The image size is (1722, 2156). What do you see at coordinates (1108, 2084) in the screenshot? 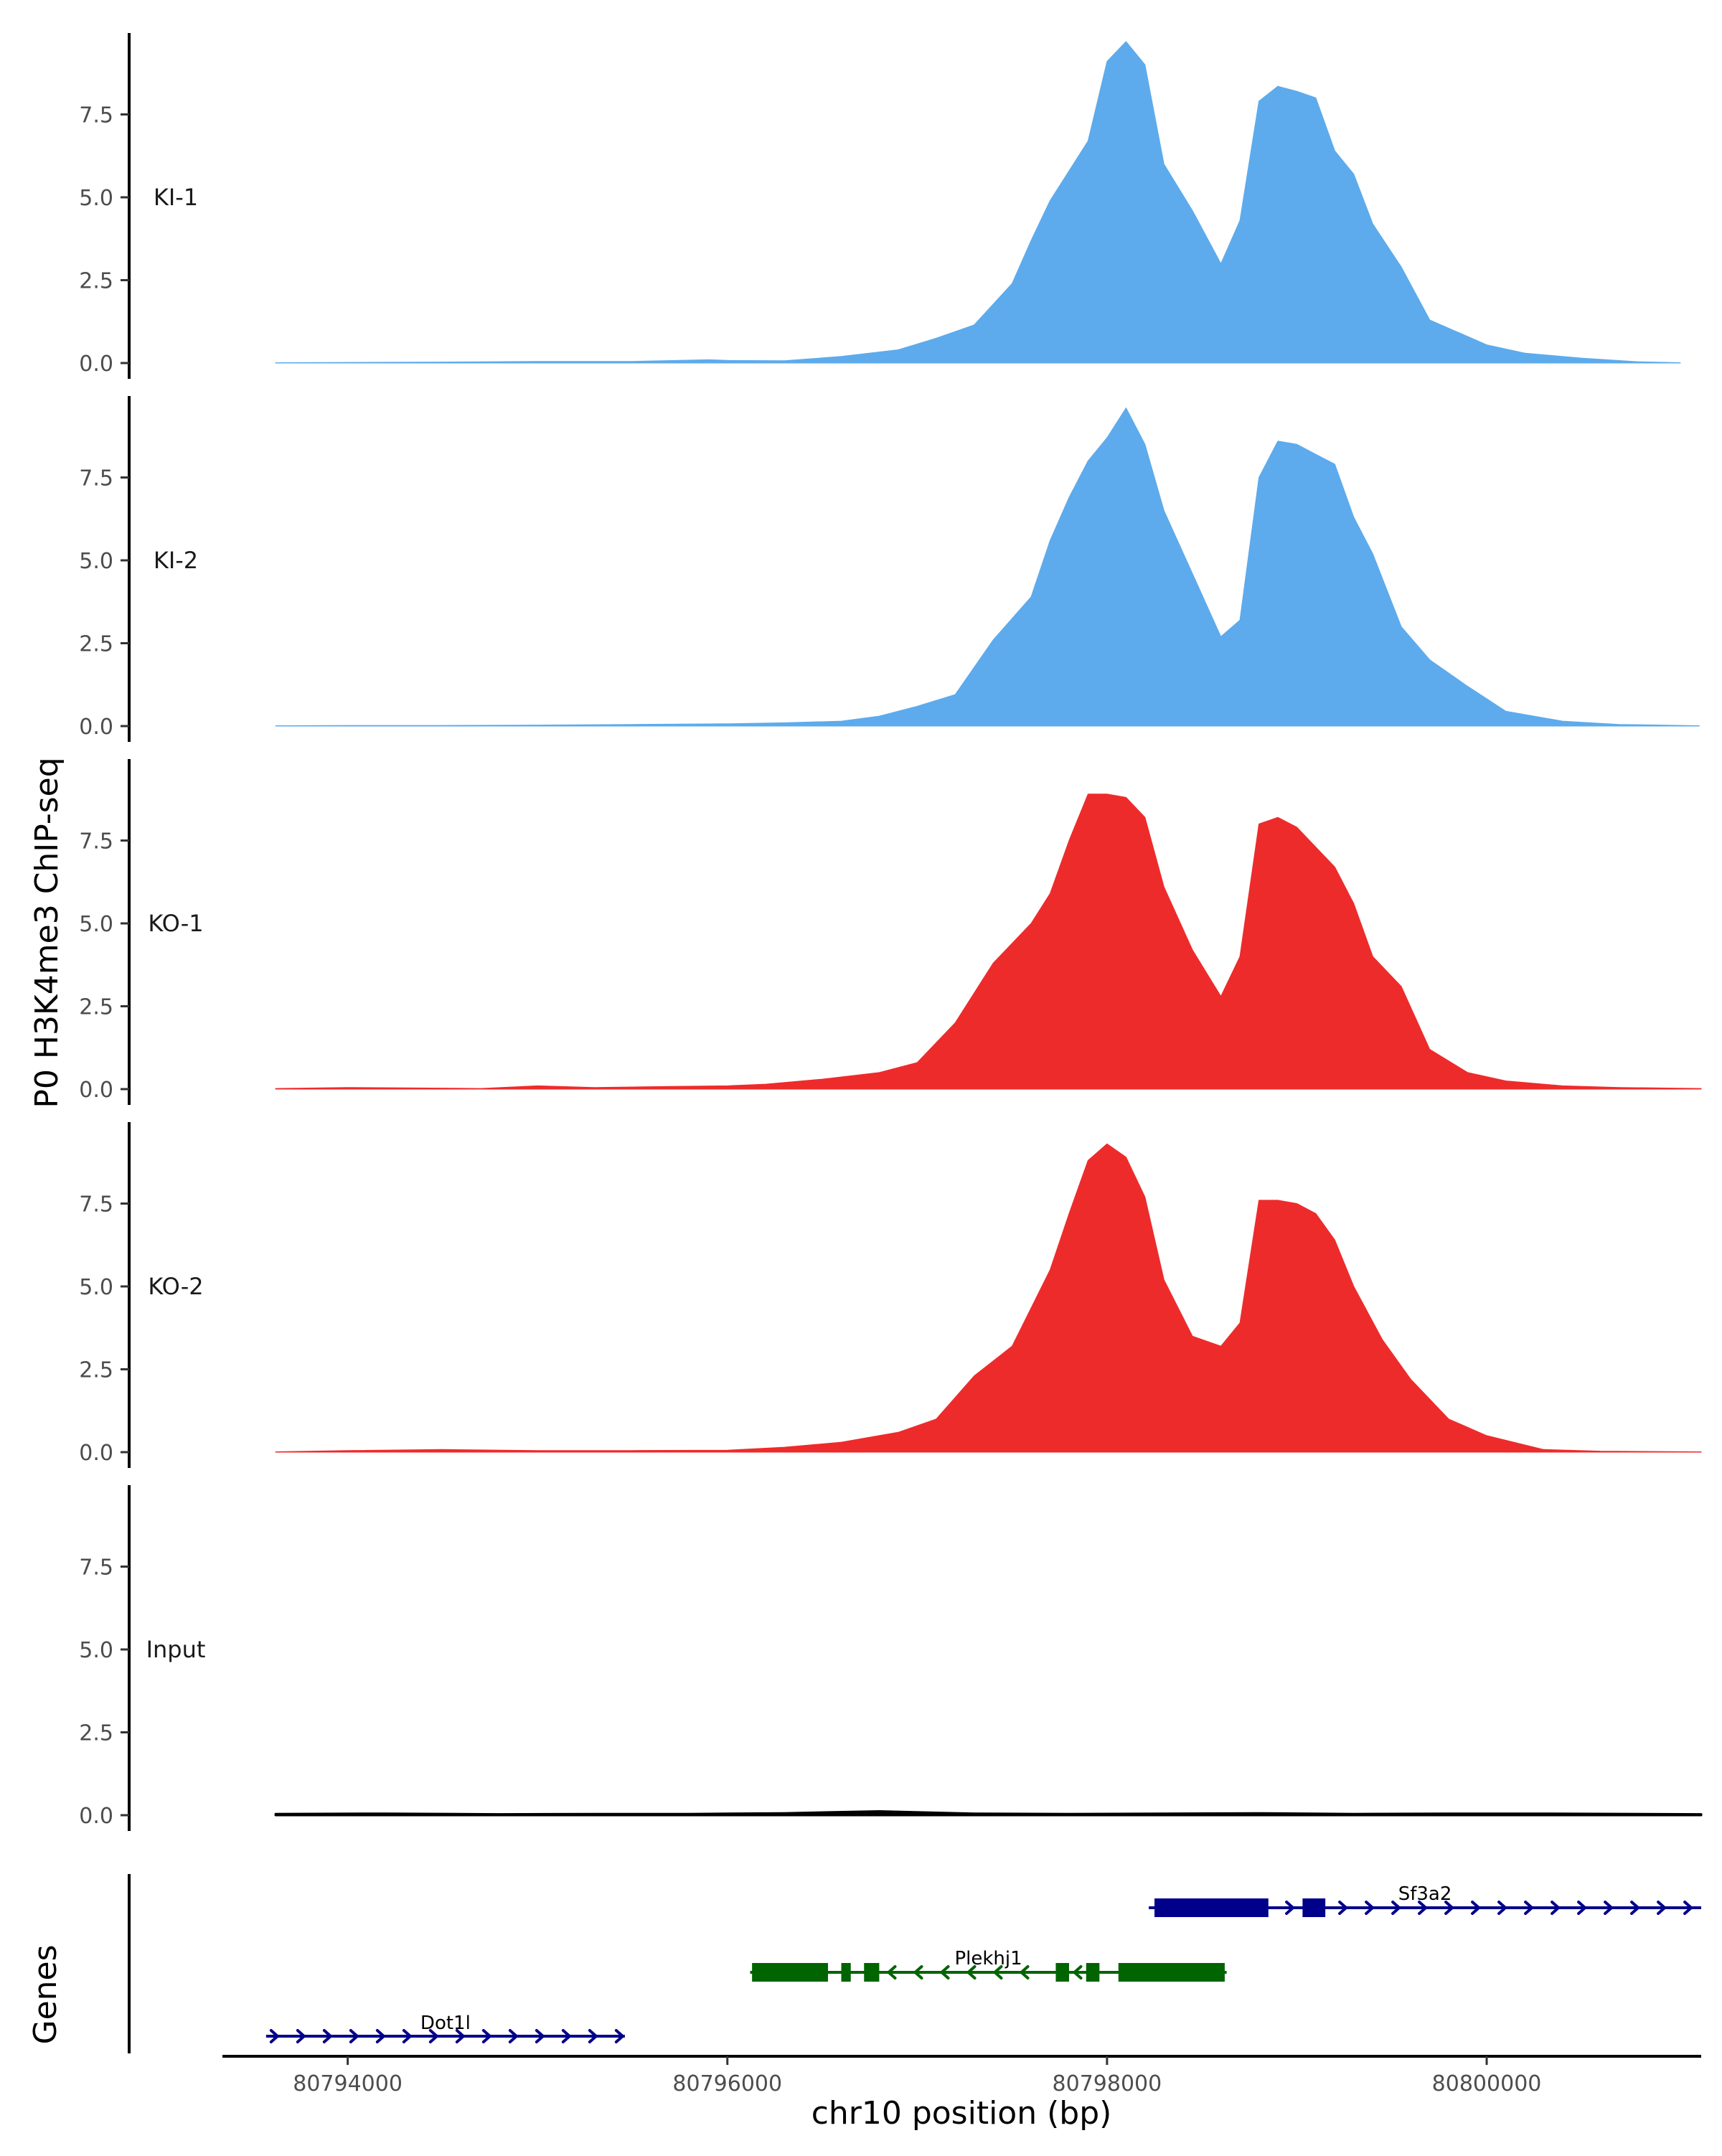
I see `x-tick-label: 80798000` at bounding box center [1108, 2084].